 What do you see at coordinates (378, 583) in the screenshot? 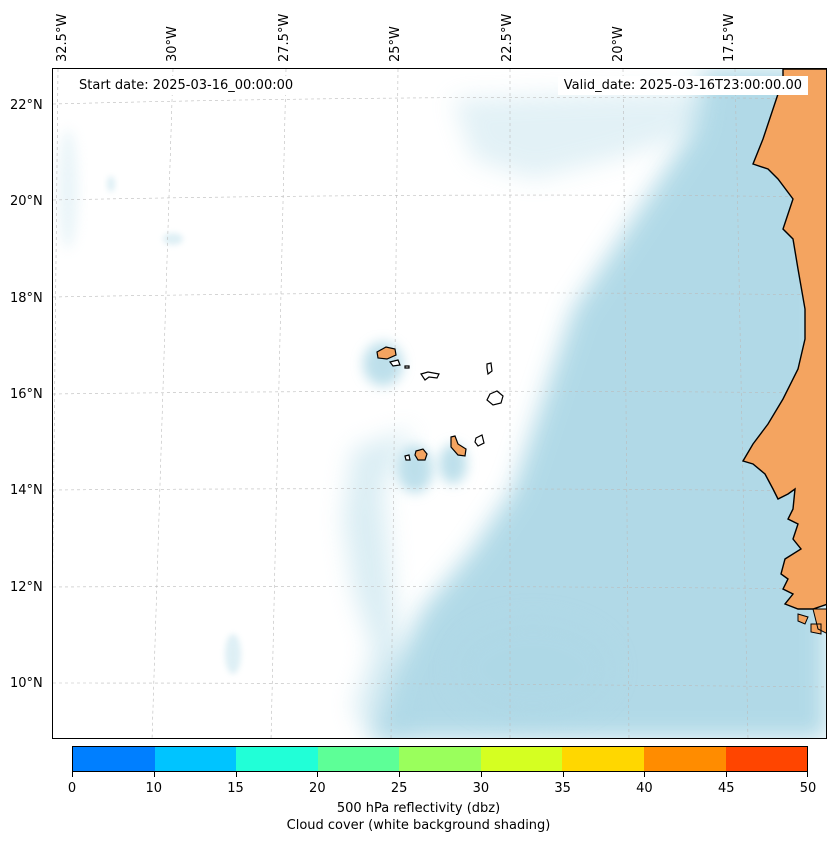
I see `cloud-band-west` at bounding box center [378, 583].